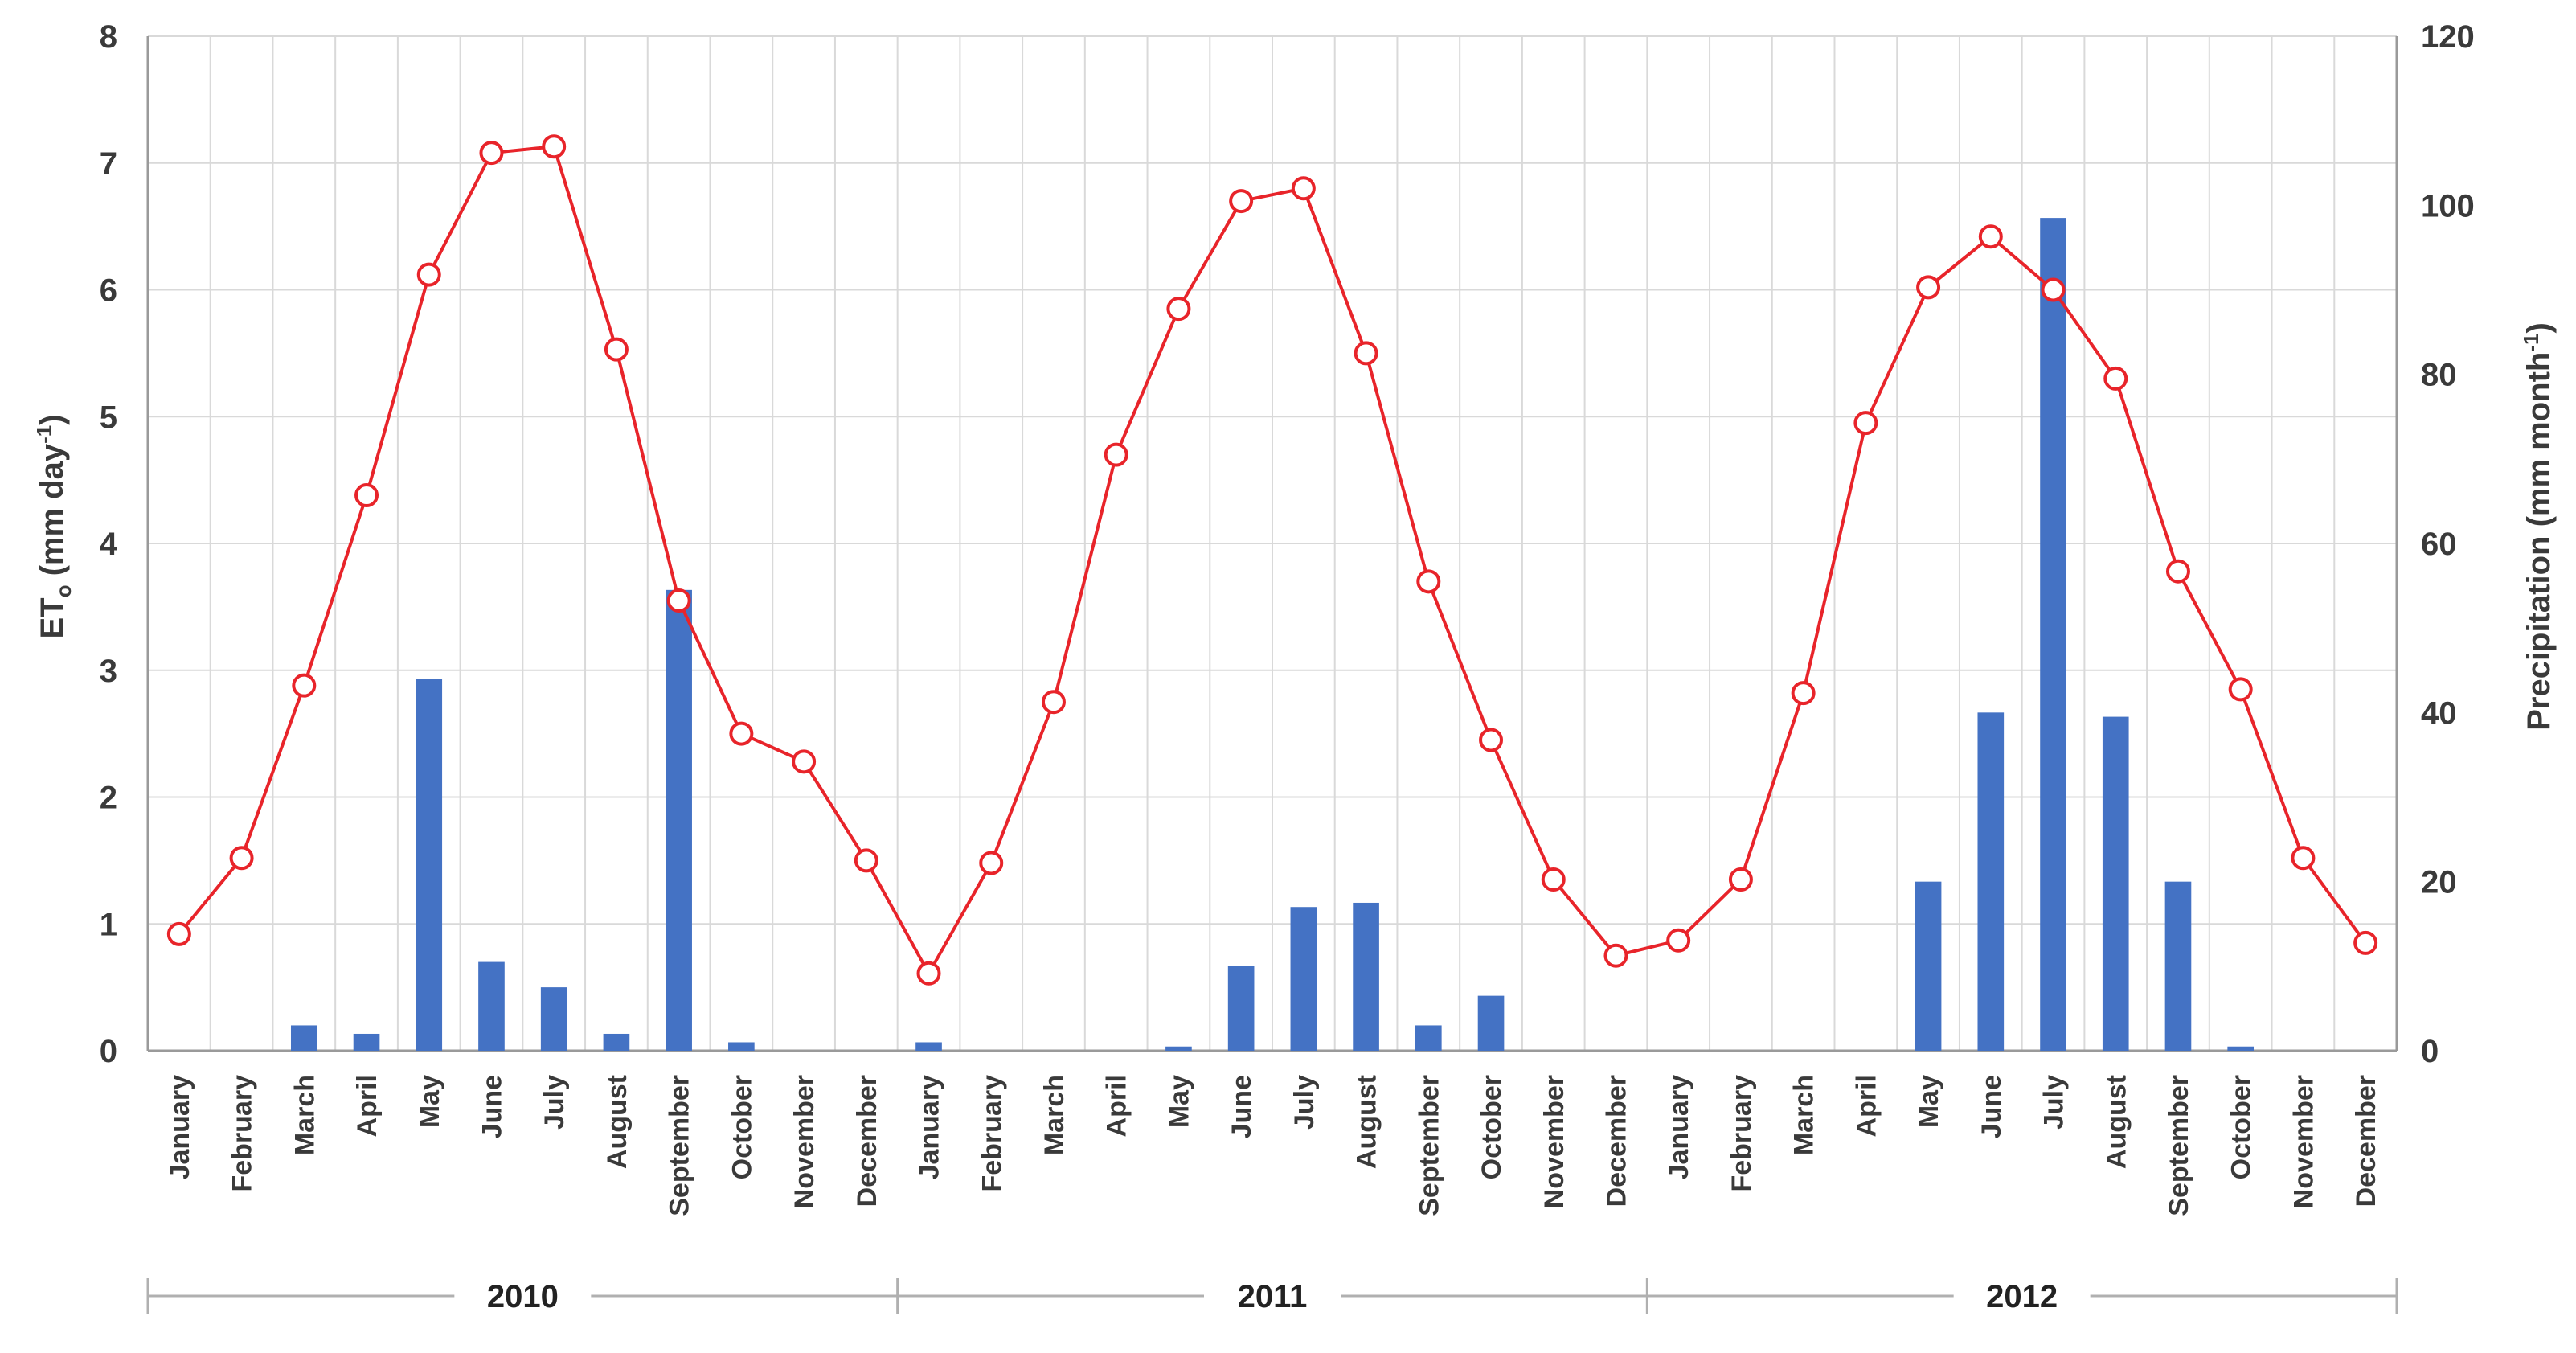  What do you see at coordinates (1242, 1106) in the screenshot?
I see `x-tick-label: June` at bounding box center [1242, 1106].